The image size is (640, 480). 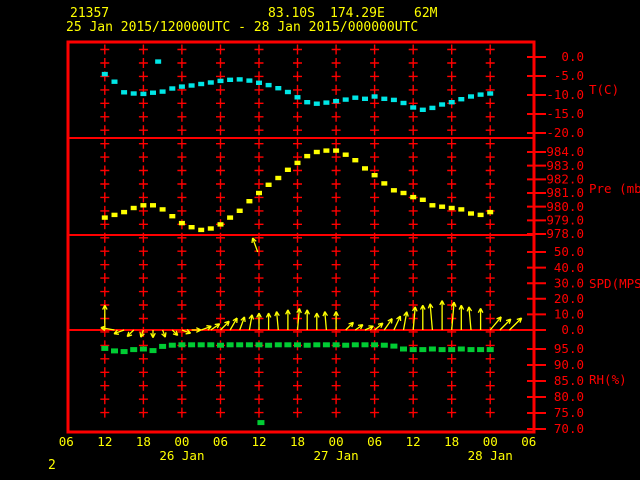 What do you see at coordinates (569, 267) in the screenshot?
I see `y-tick-label: 40.0` at bounding box center [569, 267].